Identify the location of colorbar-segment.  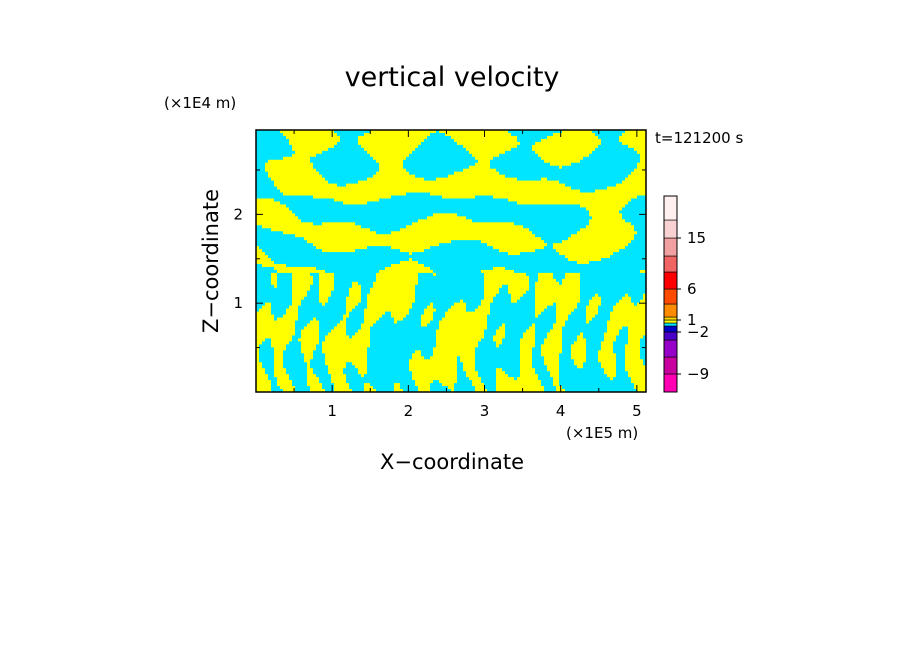
(670, 329).